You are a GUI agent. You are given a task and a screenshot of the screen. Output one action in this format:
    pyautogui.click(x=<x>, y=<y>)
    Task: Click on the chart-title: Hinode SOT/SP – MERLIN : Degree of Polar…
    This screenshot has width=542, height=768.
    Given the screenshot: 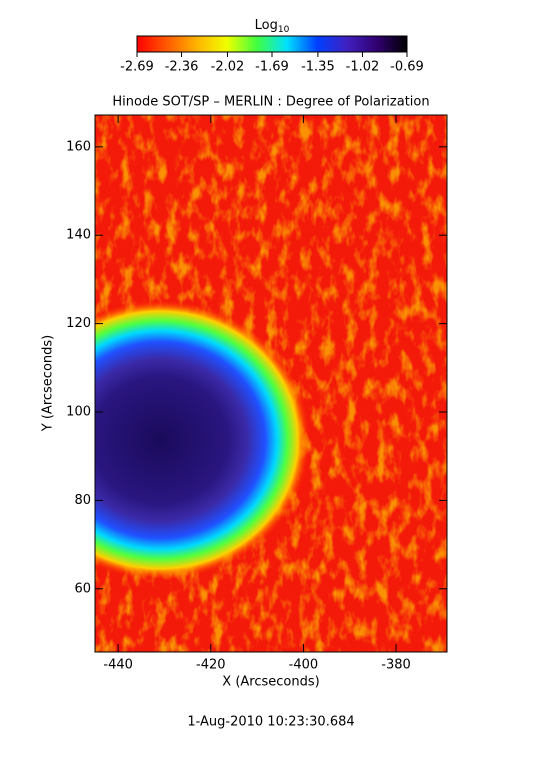 What is the action you would take?
    pyautogui.click(x=270, y=102)
    